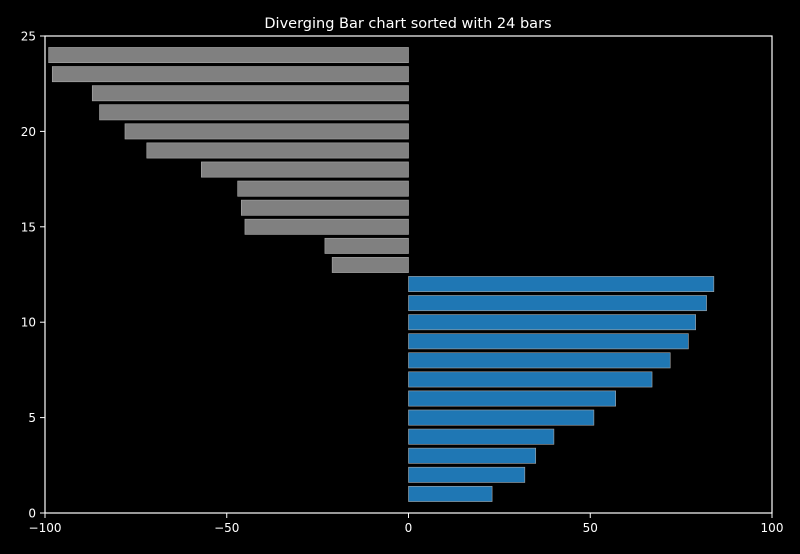 This screenshot has width=800, height=554. What do you see at coordinates (28, 37) in the screenshot?
I see `y-tick-label: 25` at bounding box center [28, 37].